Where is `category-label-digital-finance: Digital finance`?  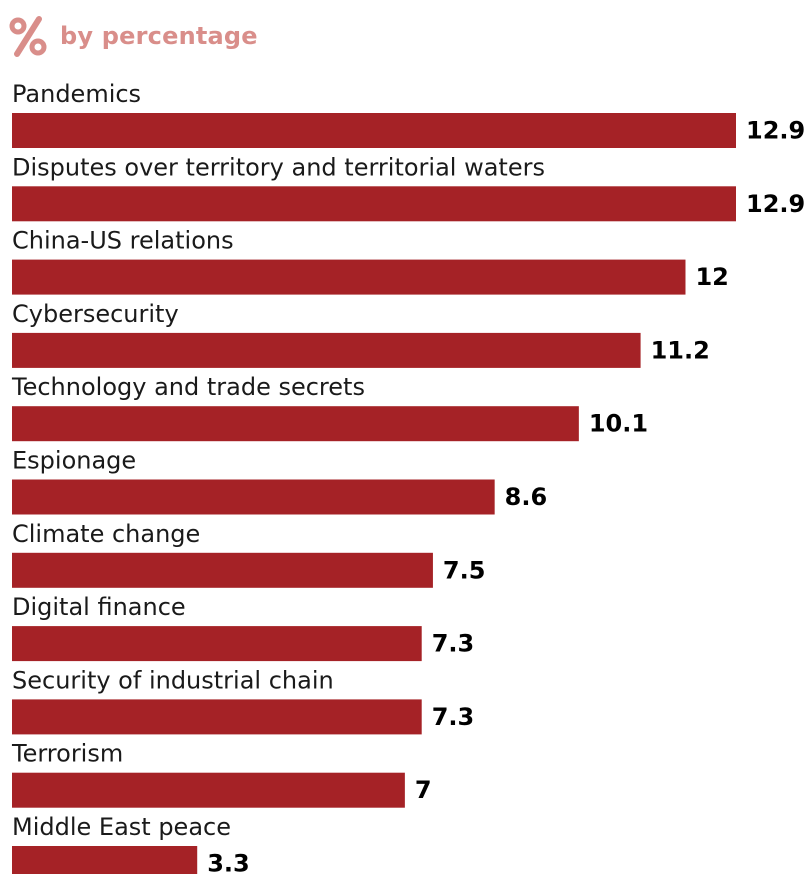 category-label-digital-finance: Digital finance is located at coordinates (99, 607).